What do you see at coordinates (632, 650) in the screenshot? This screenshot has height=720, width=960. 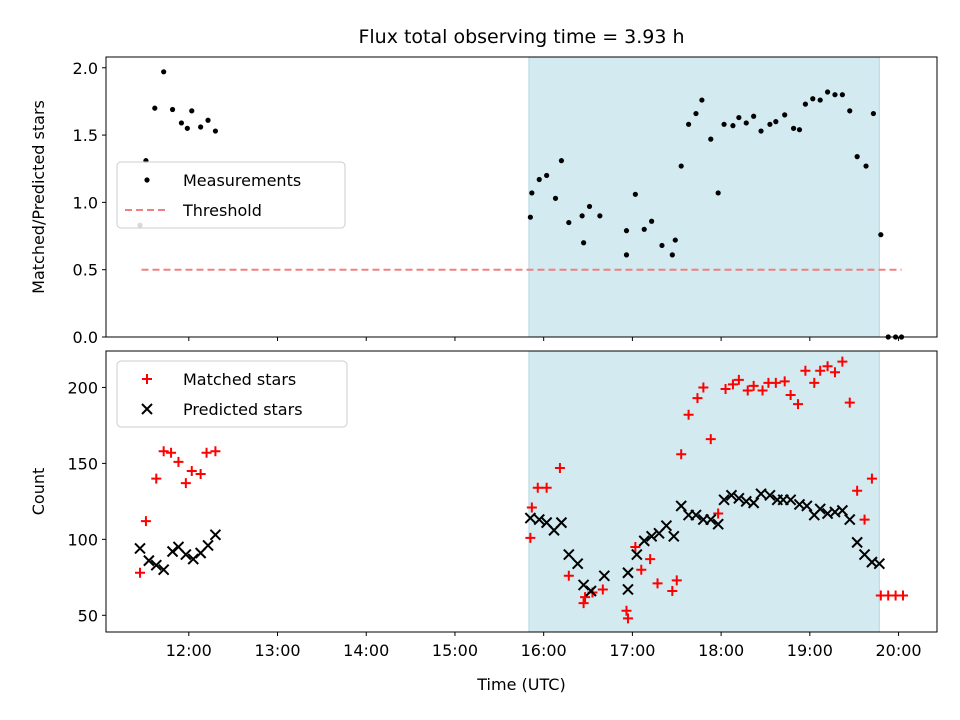 I see `x-tick-label: 17:00` at bounding box center [632, 650].